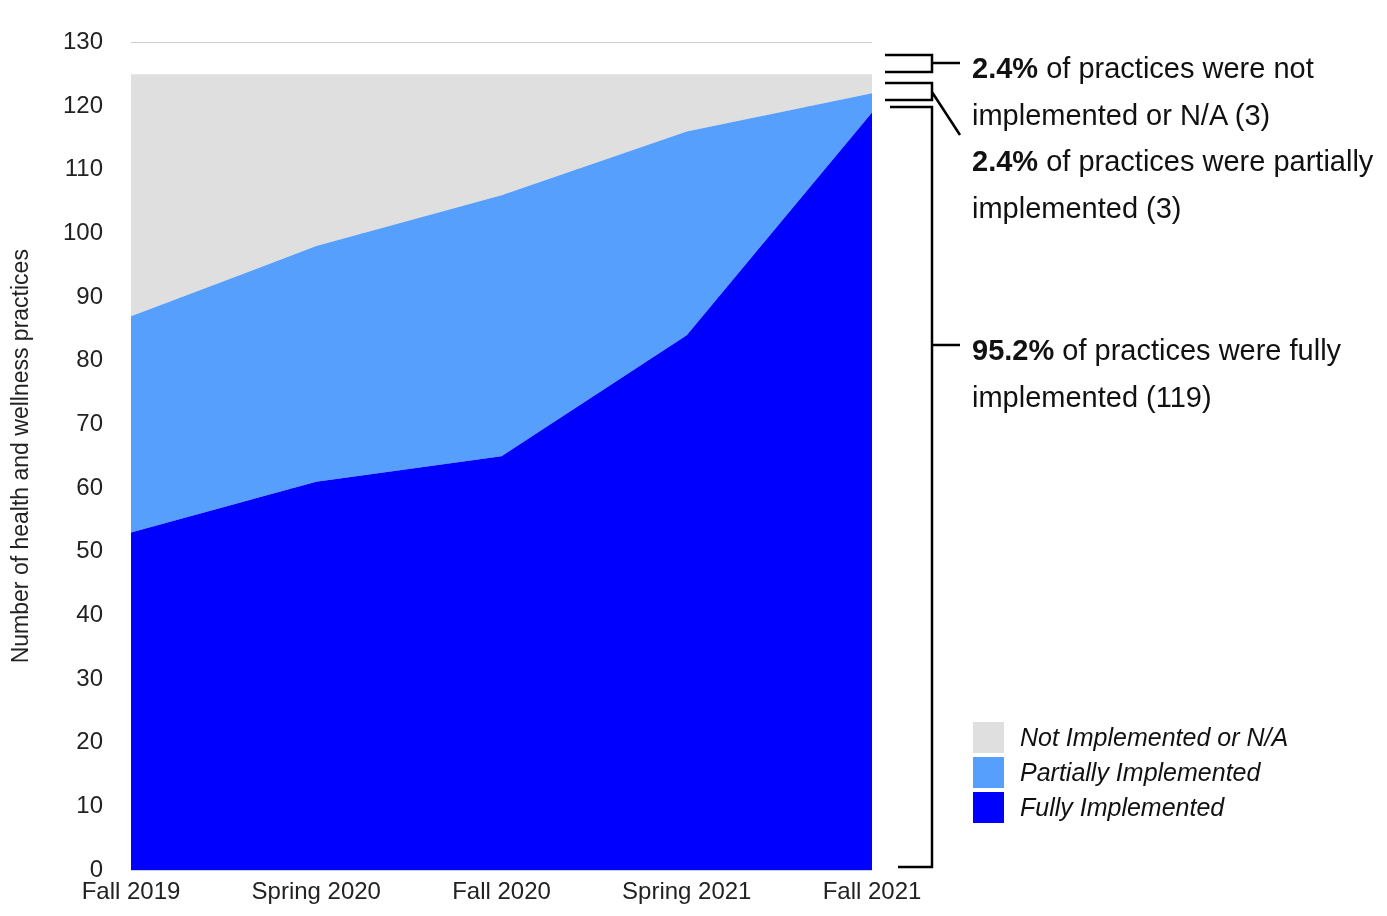 The height and width of the screenshot is (916, 1387). What do you see at coordinates (1143, 92) in the screenshot?
I see `text: 2.4% of practices were not implemented or N/A (3)` at bounding box center [1143, 92].